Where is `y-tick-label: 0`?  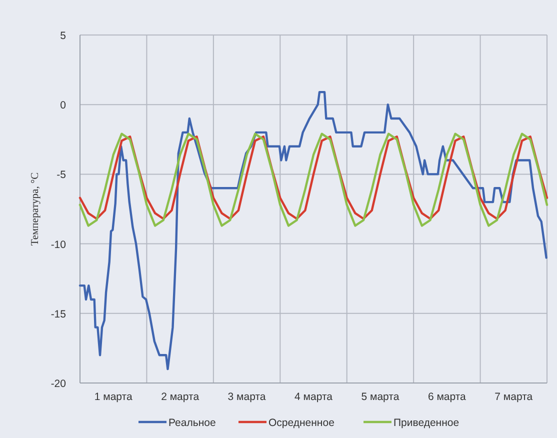 y-tick-label: 0 is located at coordinates (63, 106).